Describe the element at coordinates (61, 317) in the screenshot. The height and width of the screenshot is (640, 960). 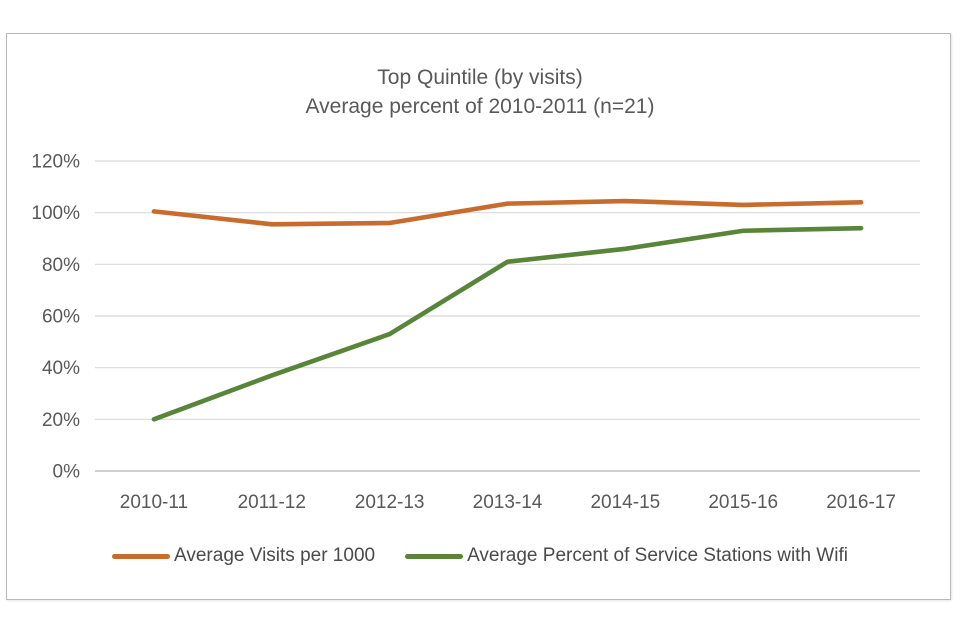
I see `y-tick-label: 60%` at that location.